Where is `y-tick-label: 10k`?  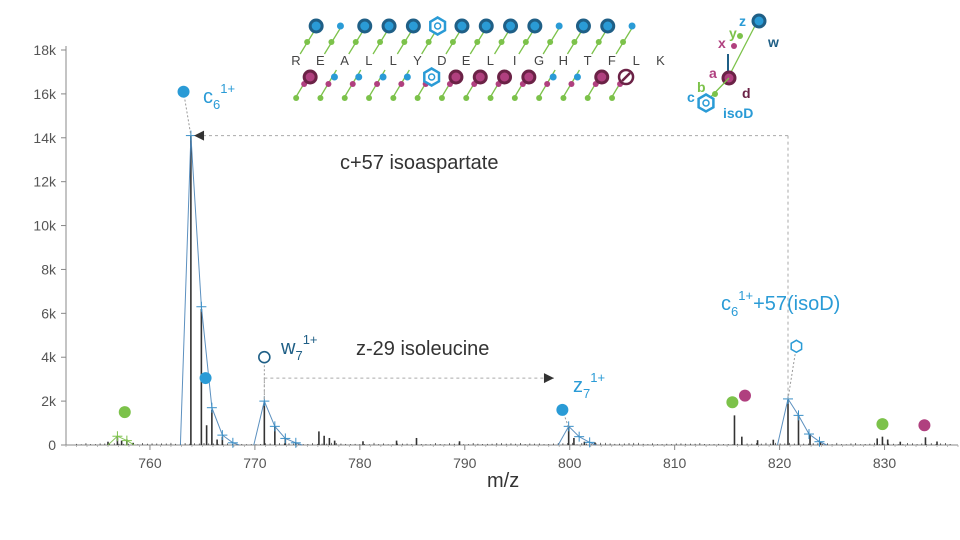
y-tick-label: 10k is located at coordinates (45, 226).